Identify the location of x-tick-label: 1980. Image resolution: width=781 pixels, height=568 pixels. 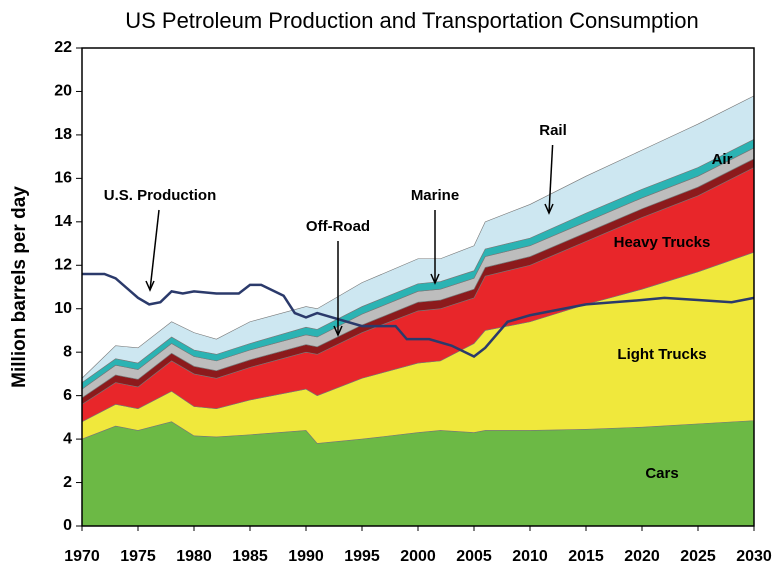
(194, 556).